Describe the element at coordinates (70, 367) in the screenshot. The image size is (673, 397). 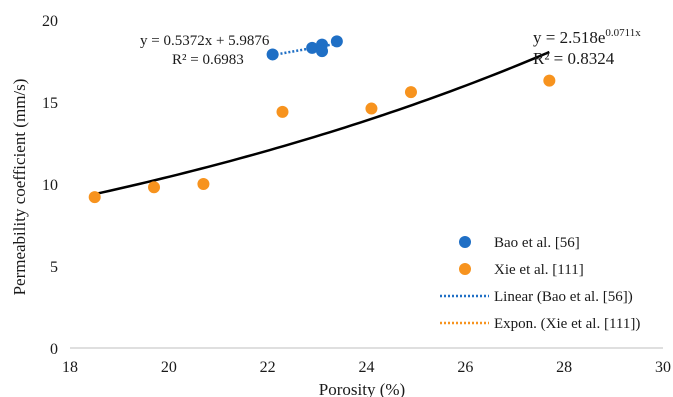
I see `x-tick-label: 18` at that location.